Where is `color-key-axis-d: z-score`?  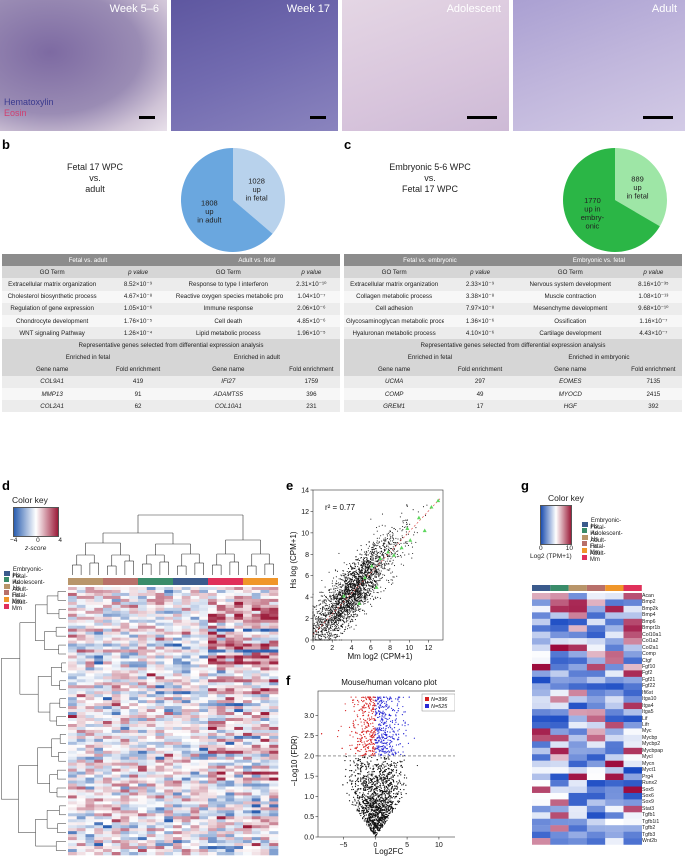
color-key-axis-d: z-score is located at coordinates (36, 548).